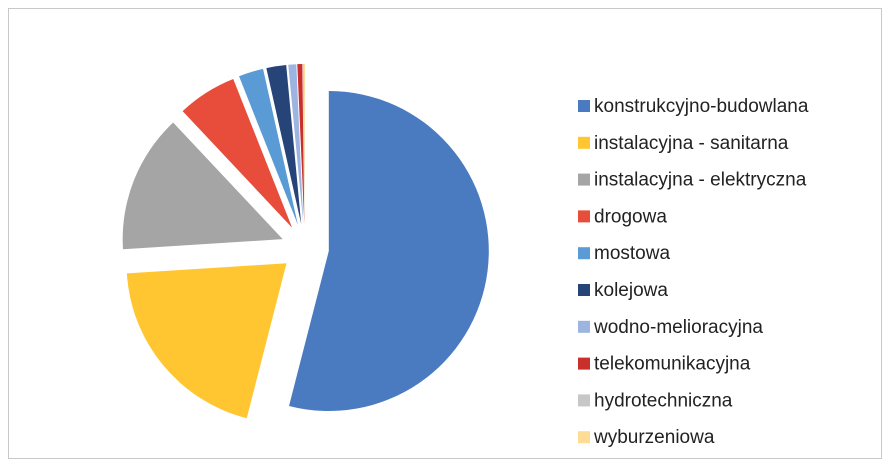 This screenshot has height=467, width=890. I want to click on legend-label: instalacyjna - sanitarna, so click(691, 143).